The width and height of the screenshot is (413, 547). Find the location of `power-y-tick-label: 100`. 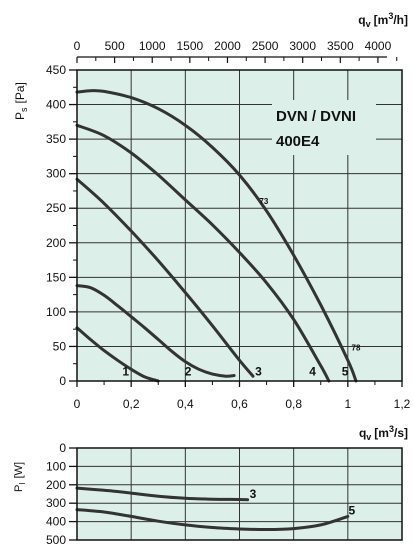

power-y-tick-label: 100 is located at coordinates (56, 466).